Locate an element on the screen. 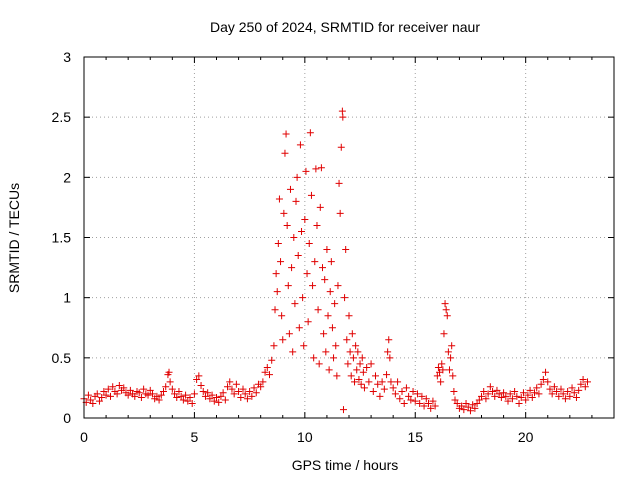  y-tick-label: 2 is located at coordinates (67, 177).